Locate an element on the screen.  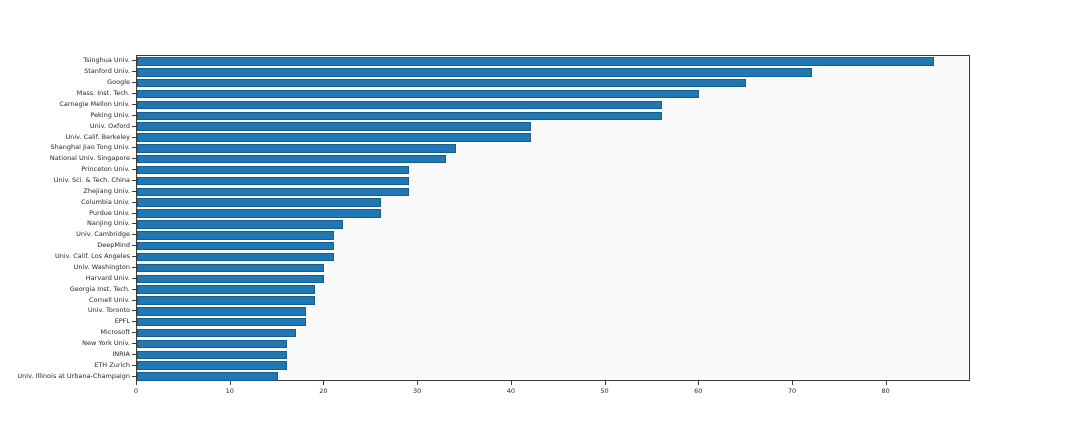
x-tick-label: 40 is located at coordinates (510, 391).